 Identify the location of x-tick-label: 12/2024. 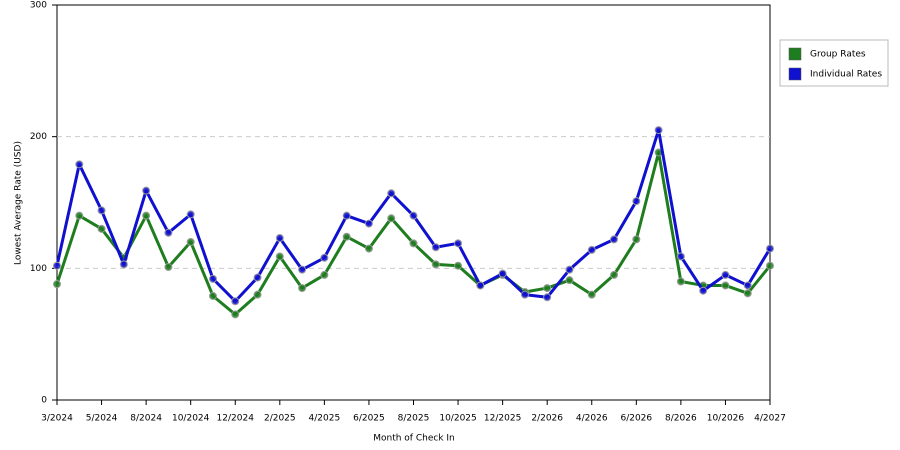
(236, 419).